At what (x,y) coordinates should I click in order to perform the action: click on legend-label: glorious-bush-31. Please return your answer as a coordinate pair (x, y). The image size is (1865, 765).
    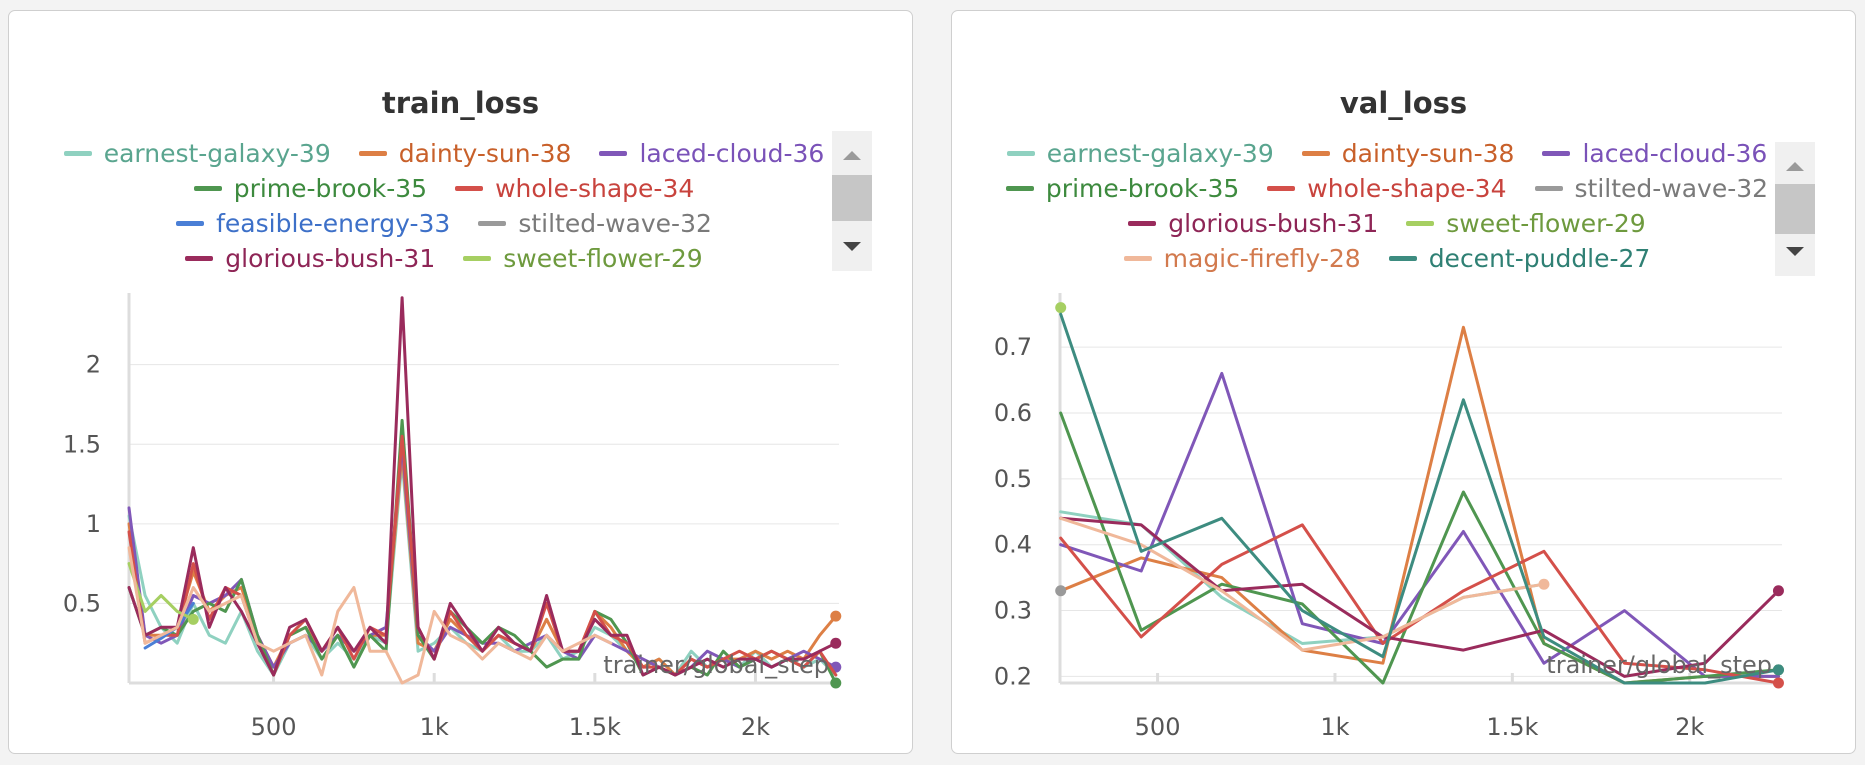
    Looking at the image, I should click on (1273, 223).